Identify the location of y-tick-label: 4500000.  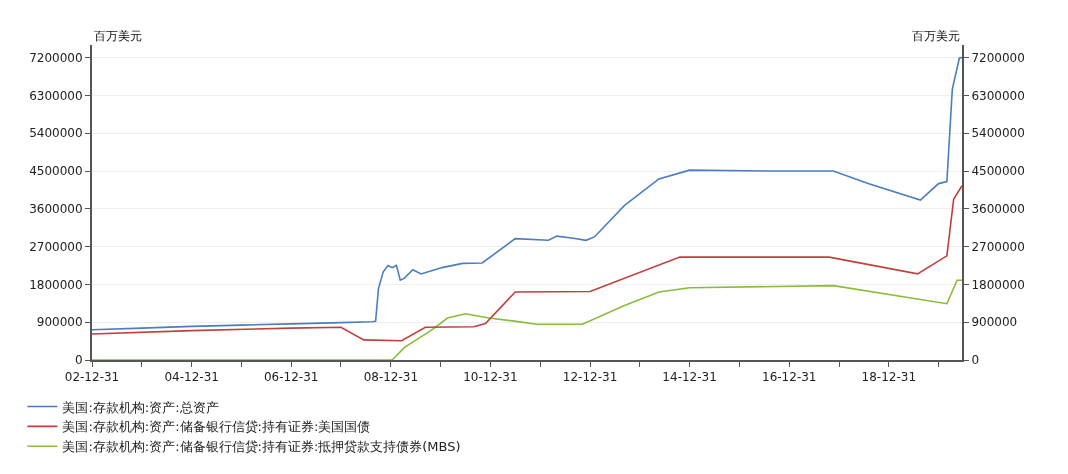
(56, 171).